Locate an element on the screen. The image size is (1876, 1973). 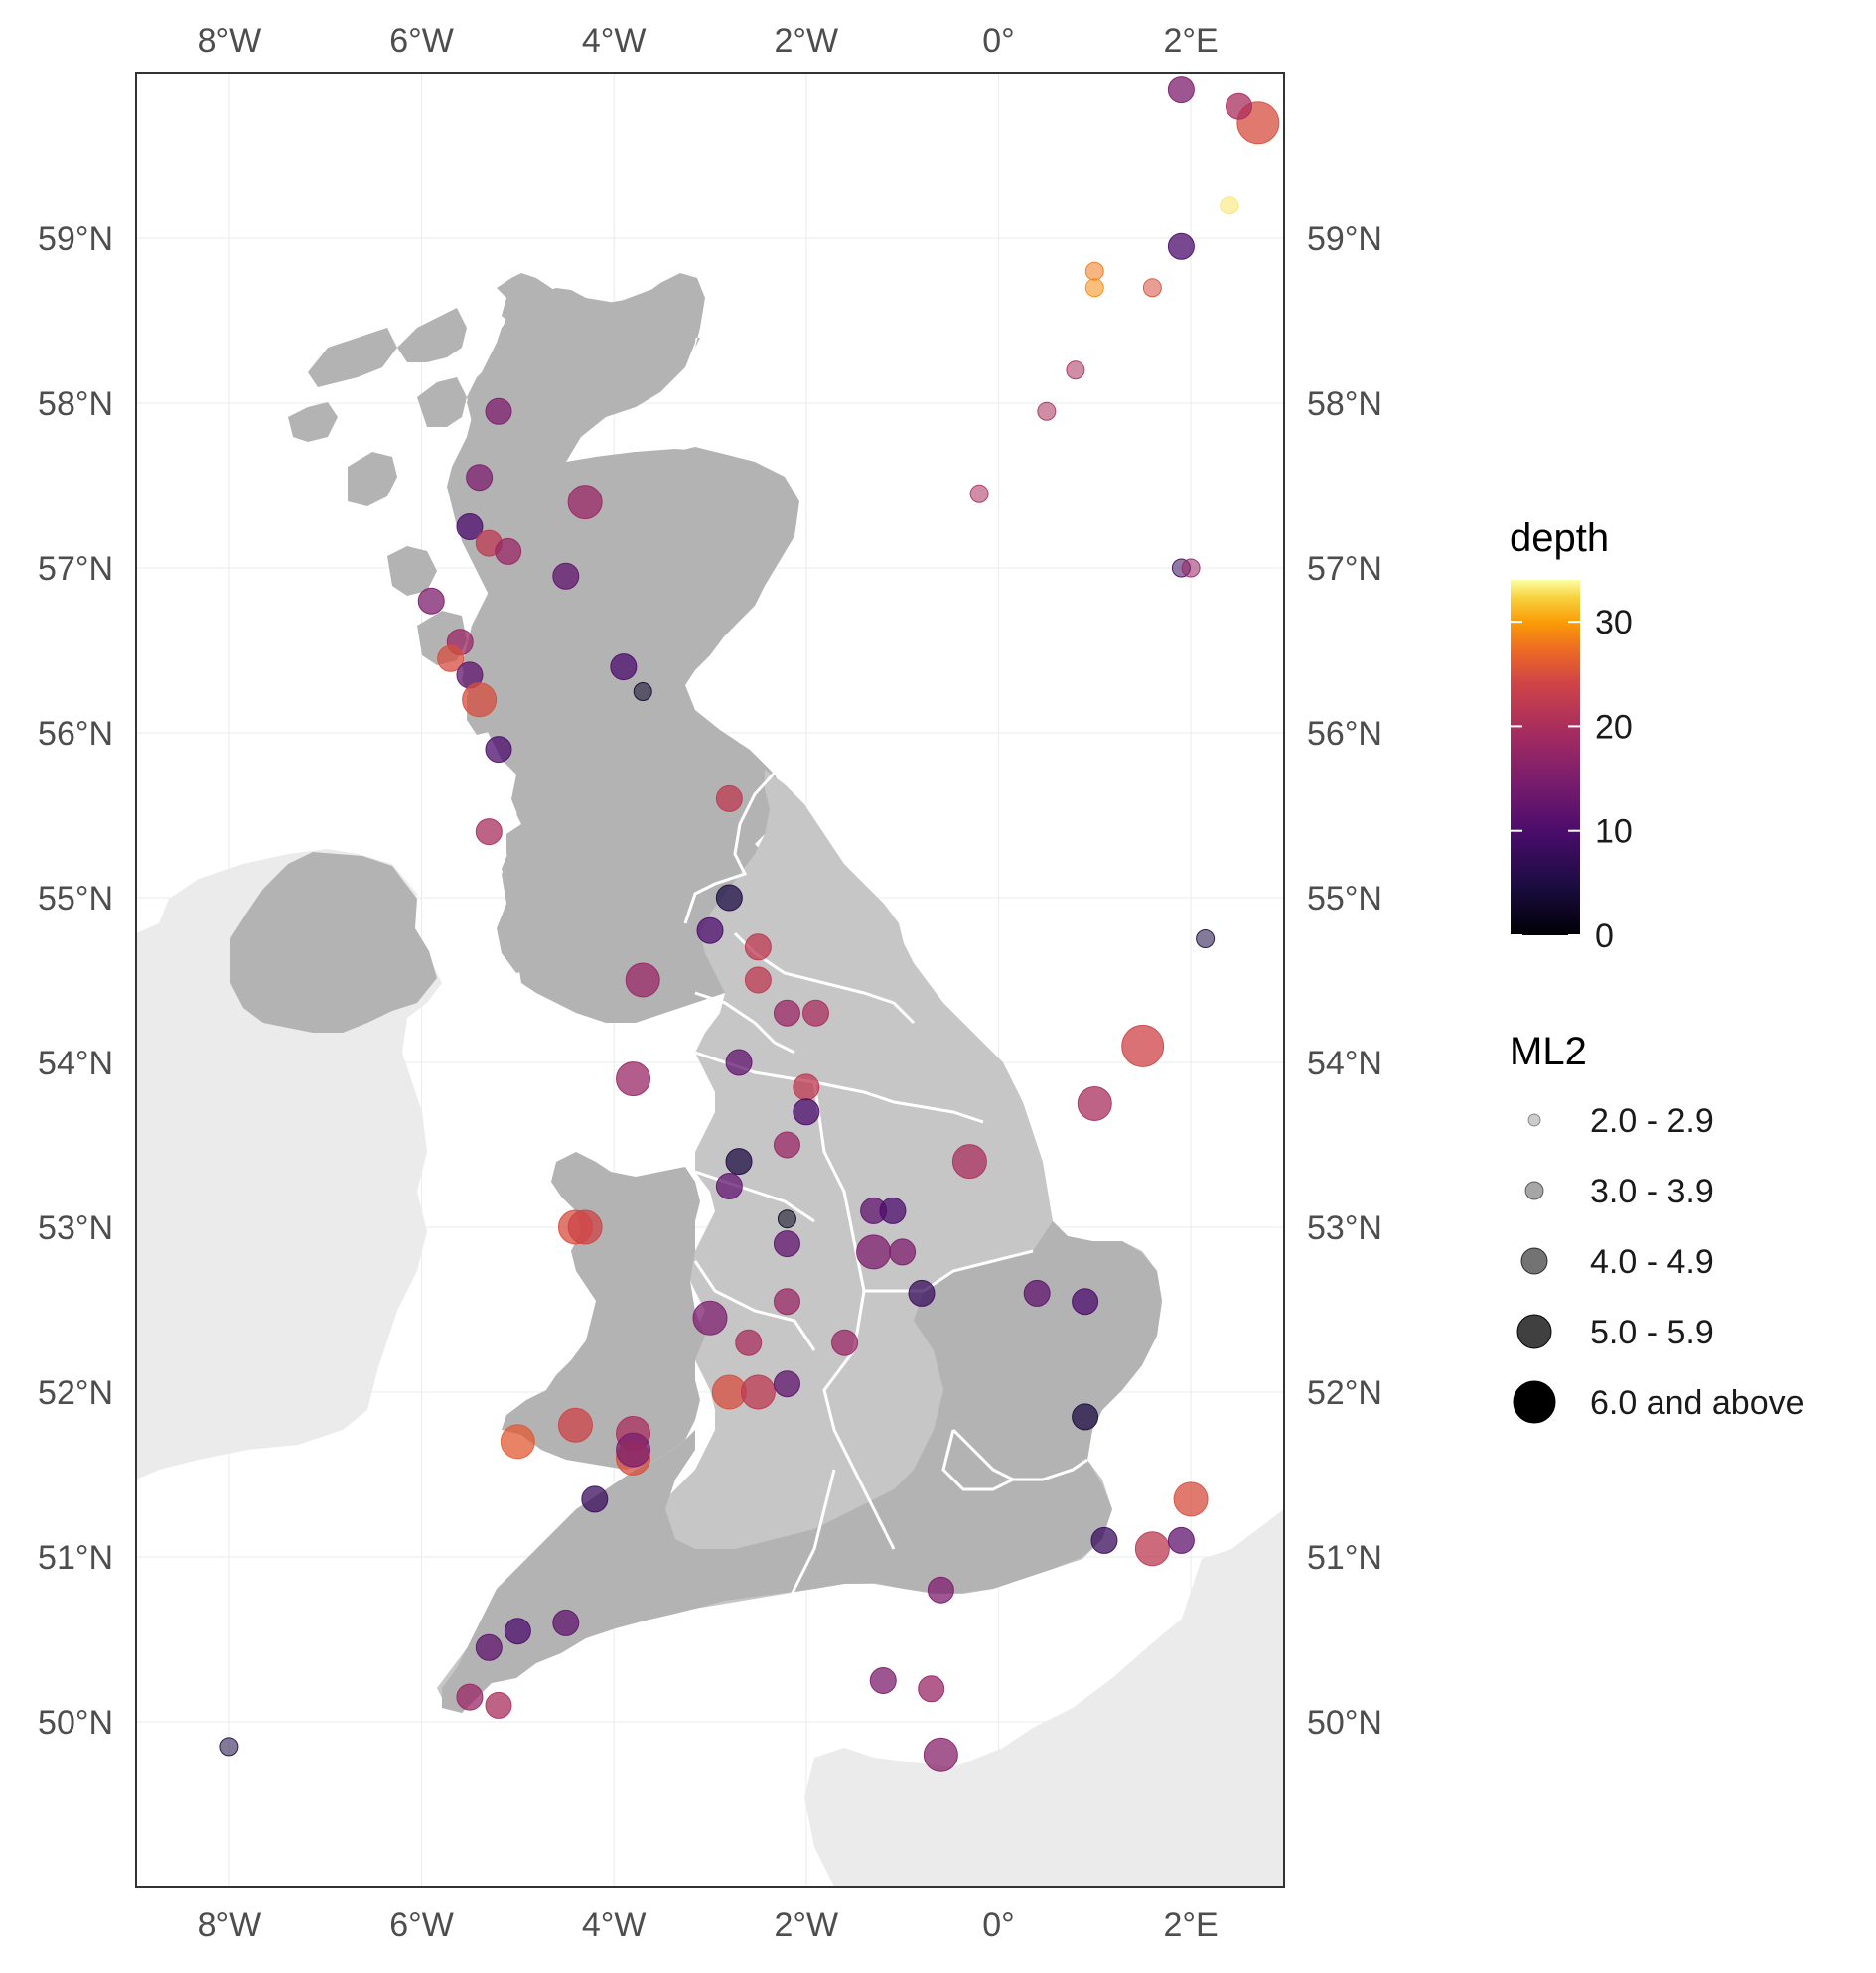
ml2-legend-label: 4.0 - 4.9 is located at coordinates (1652, 1262).